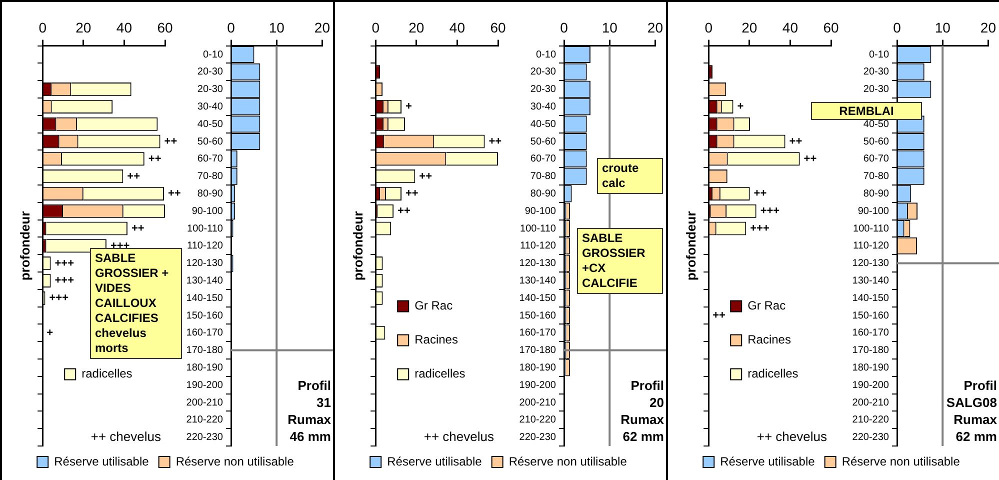  I want to click on text-box: SABLE GROSSIER +CX CALCIFIE, so click(620, 261).